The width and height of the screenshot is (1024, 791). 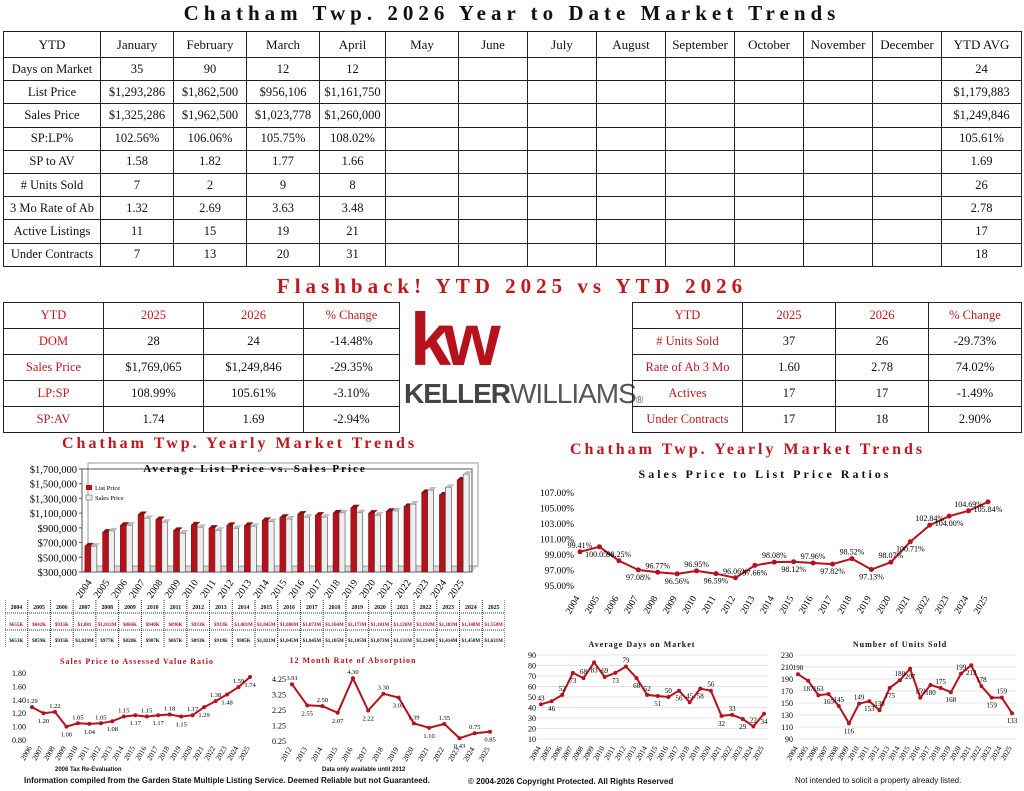 What do you see at coordinates (203, 715) in the screenshot?
I see `data-label: 1.29` at bounding box center [203, 715].